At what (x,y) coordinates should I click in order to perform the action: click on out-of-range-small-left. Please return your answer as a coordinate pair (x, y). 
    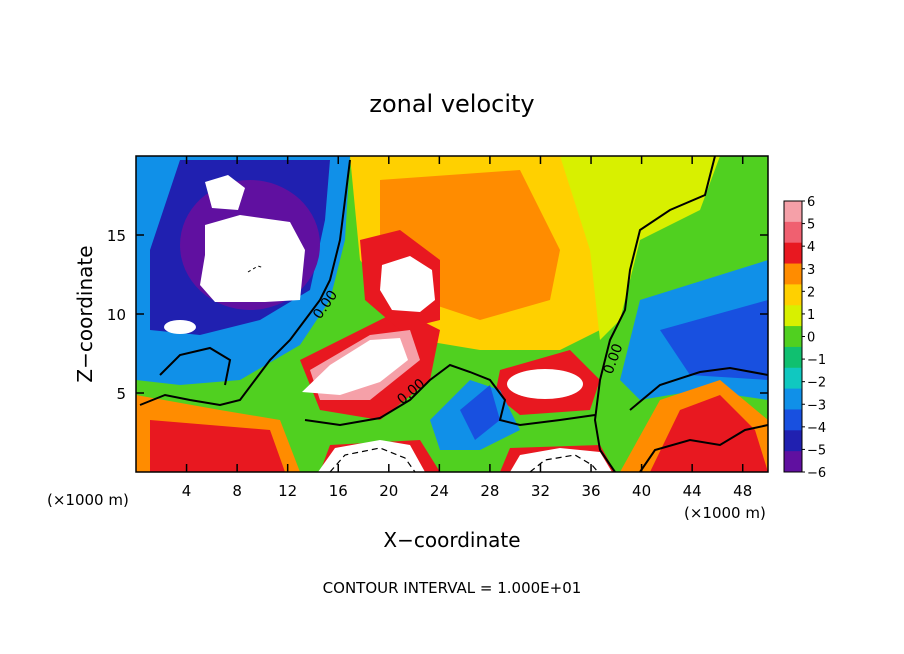
    Looking at the image, I should click on (180, 327).